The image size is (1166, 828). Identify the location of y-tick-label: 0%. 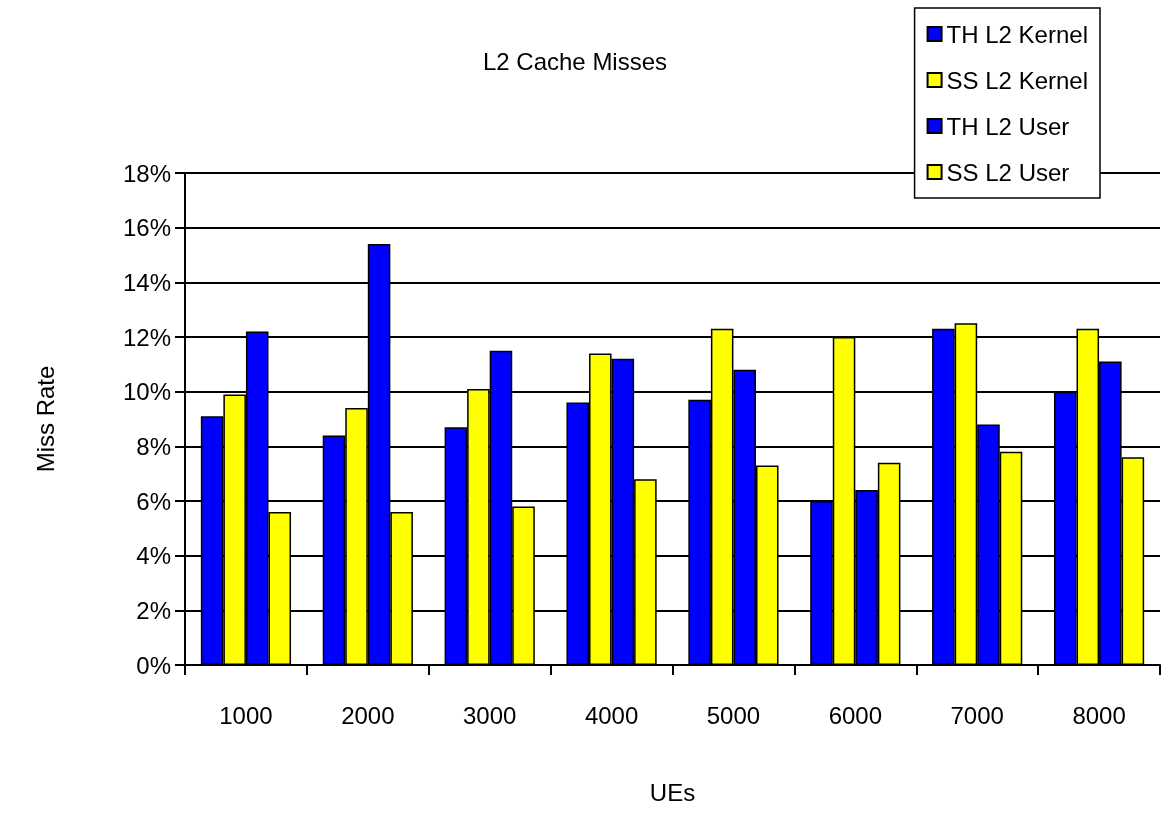
(153, 665).